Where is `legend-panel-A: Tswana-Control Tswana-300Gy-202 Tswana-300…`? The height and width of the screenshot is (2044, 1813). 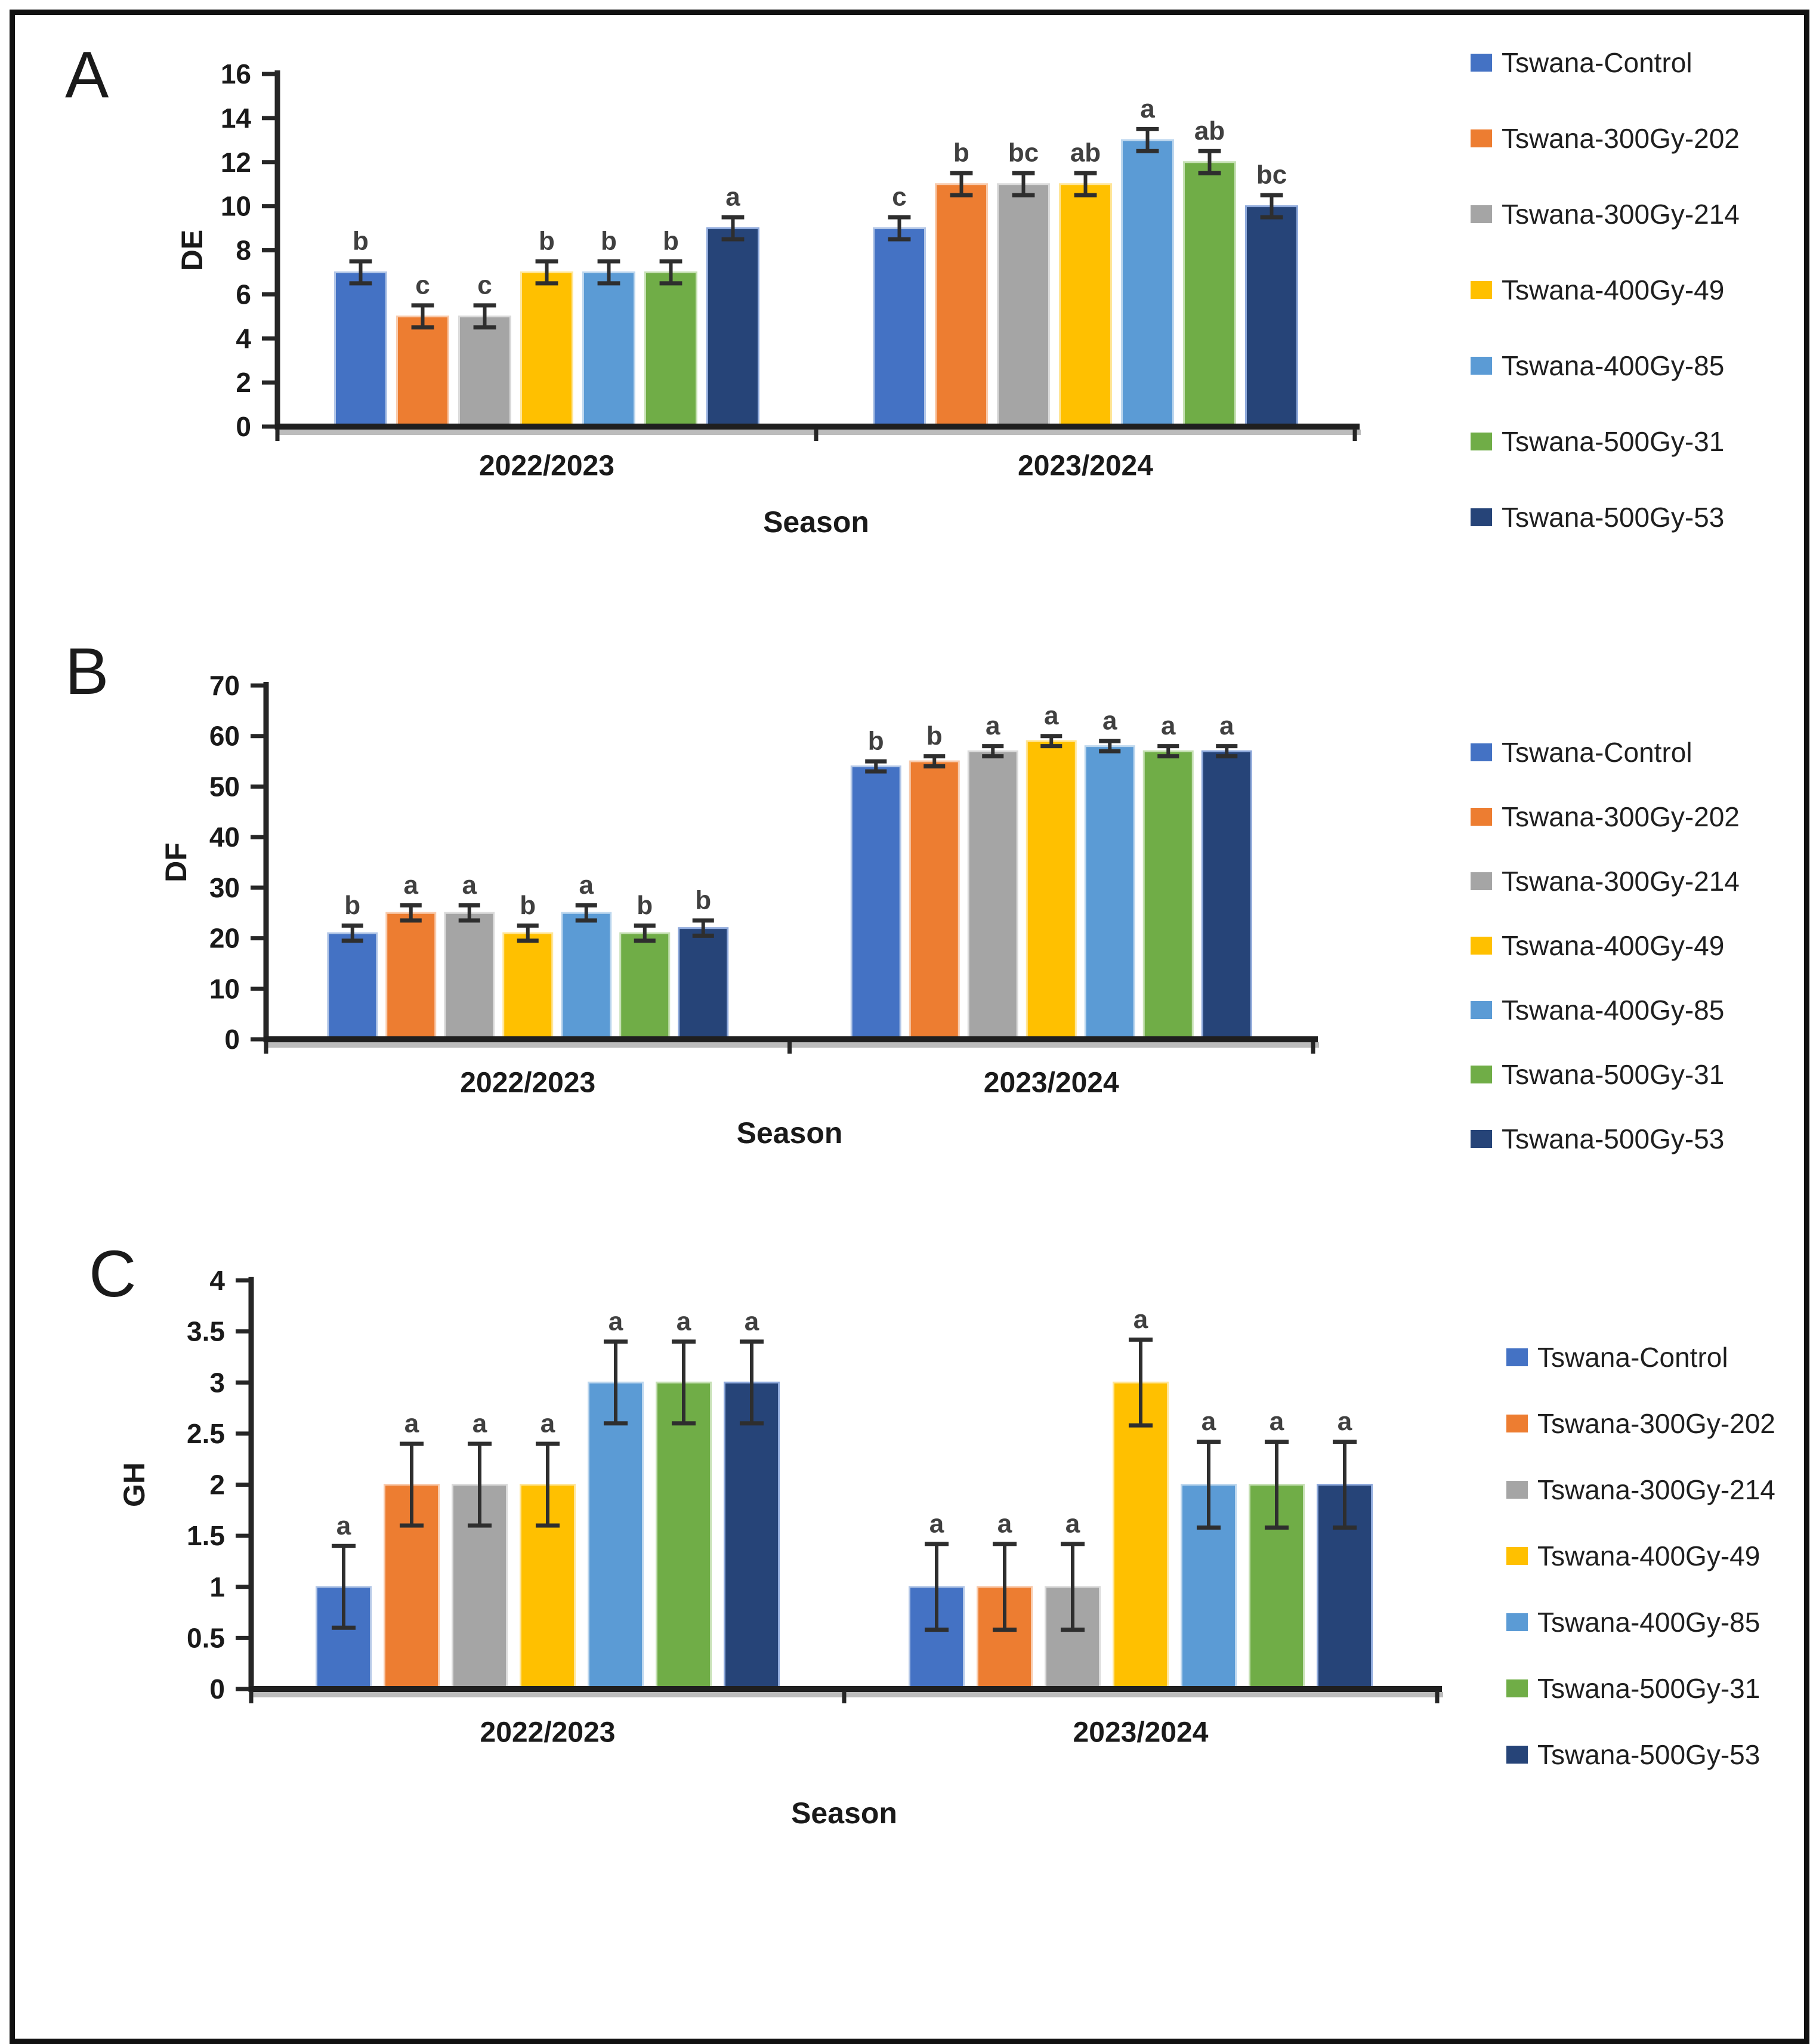 legend-panel-A: Tswana-Control Tswana-300Gy-202 Tswana-300… is located at coordinates (1605, 290).